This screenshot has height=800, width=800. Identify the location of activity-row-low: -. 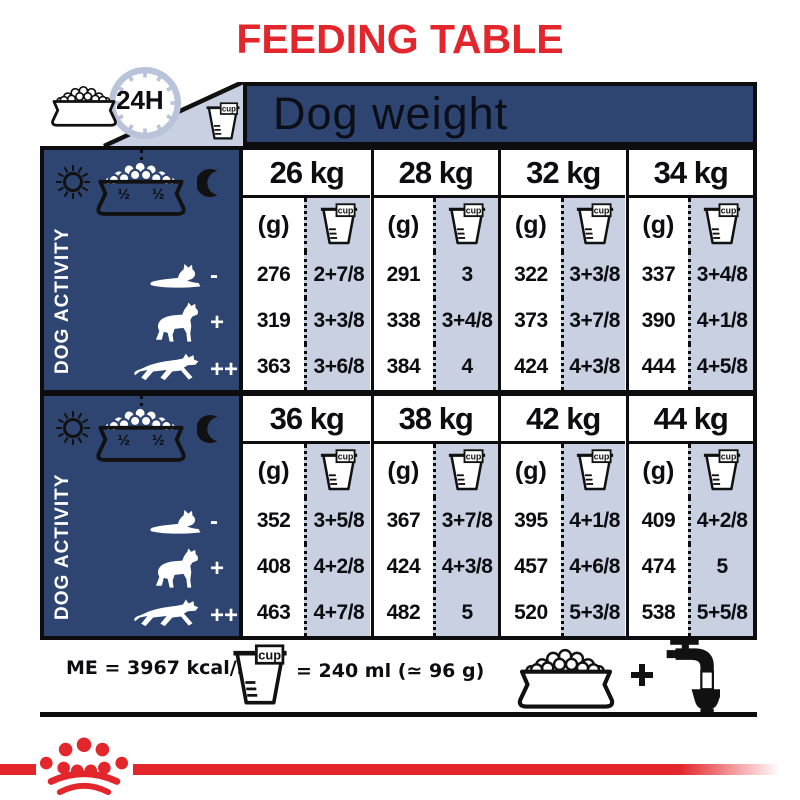
(183, 521).